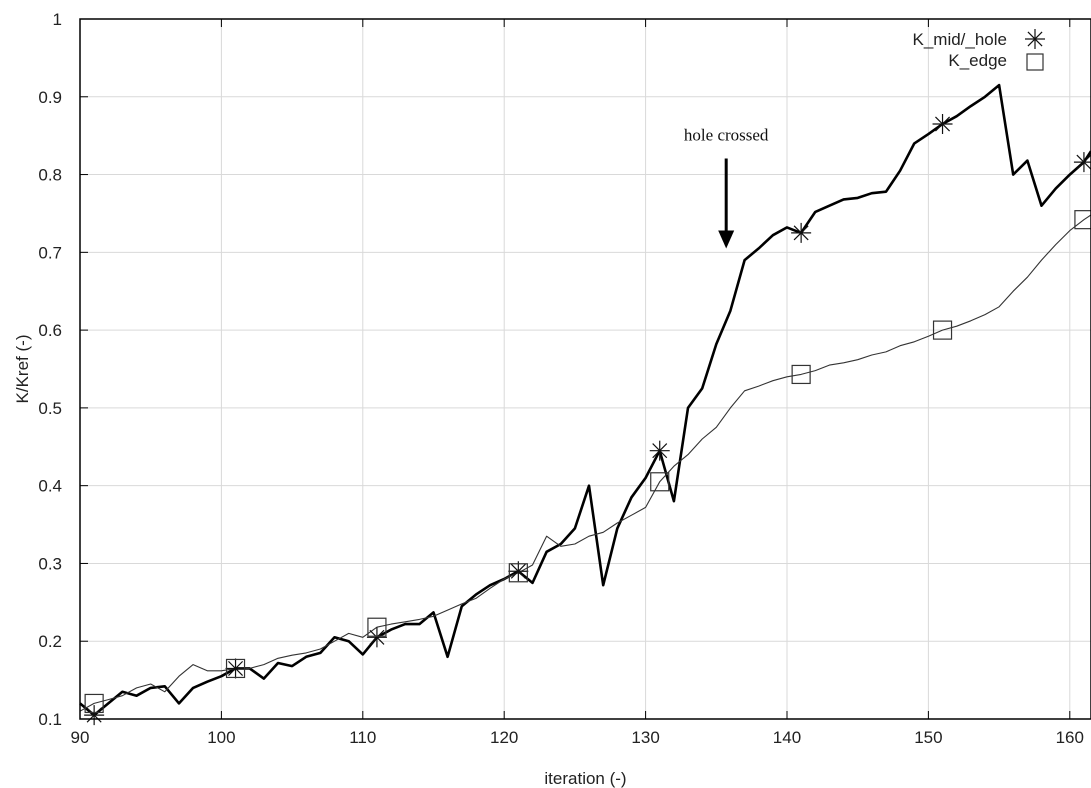 The height and width of the screenshot is (788, 1091). What do you see at coordinates (959, 39) in the screenshot?
I see `legend-entry-k-mid-hole: K_mid/_hole` at bounding box center [959, 39].